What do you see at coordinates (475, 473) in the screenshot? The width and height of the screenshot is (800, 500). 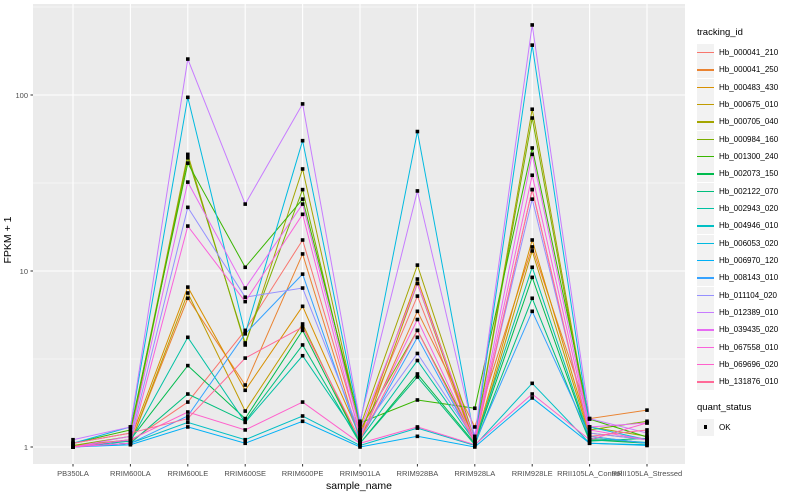 I see `x-tick-label: RRIM928LA` at bounding box center [475, 473].